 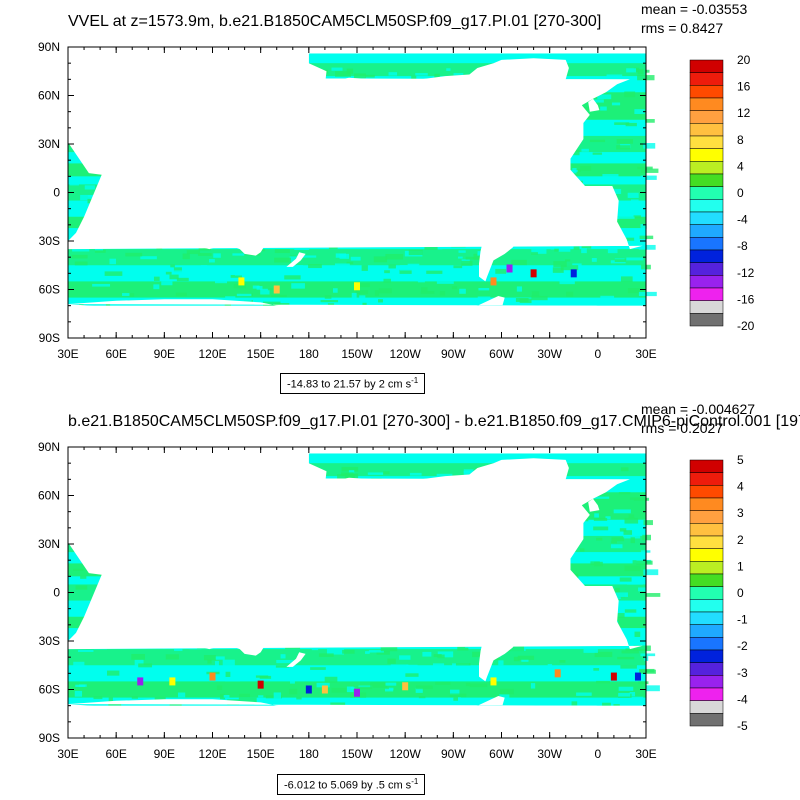 What do you see at coordinates (49, 738) in the screenshot?
I see `lat-tick-label: 90S` at bounding box center [49, 738].